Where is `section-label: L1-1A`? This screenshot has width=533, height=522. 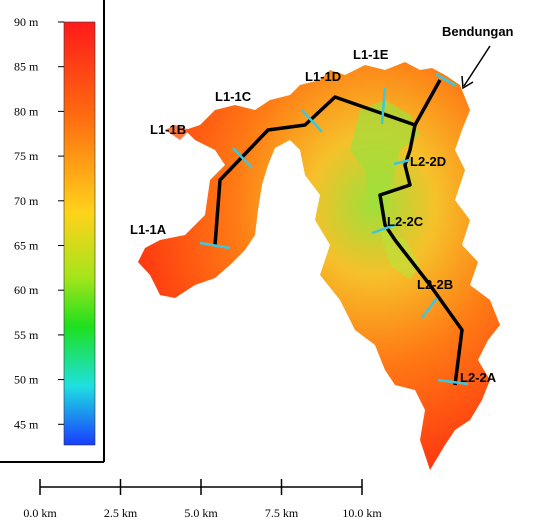
section-label: L1-1A is located at coordinates (148, 229).